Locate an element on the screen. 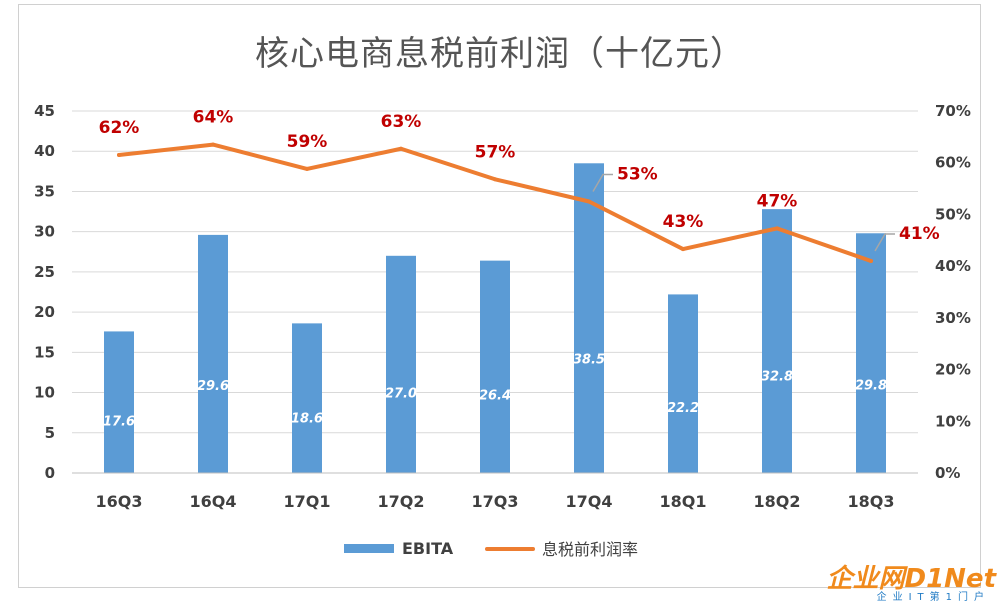 This screenshot has height=604, width=1000. y-left-tick-label: 15 is located at coordinates (44, 352).